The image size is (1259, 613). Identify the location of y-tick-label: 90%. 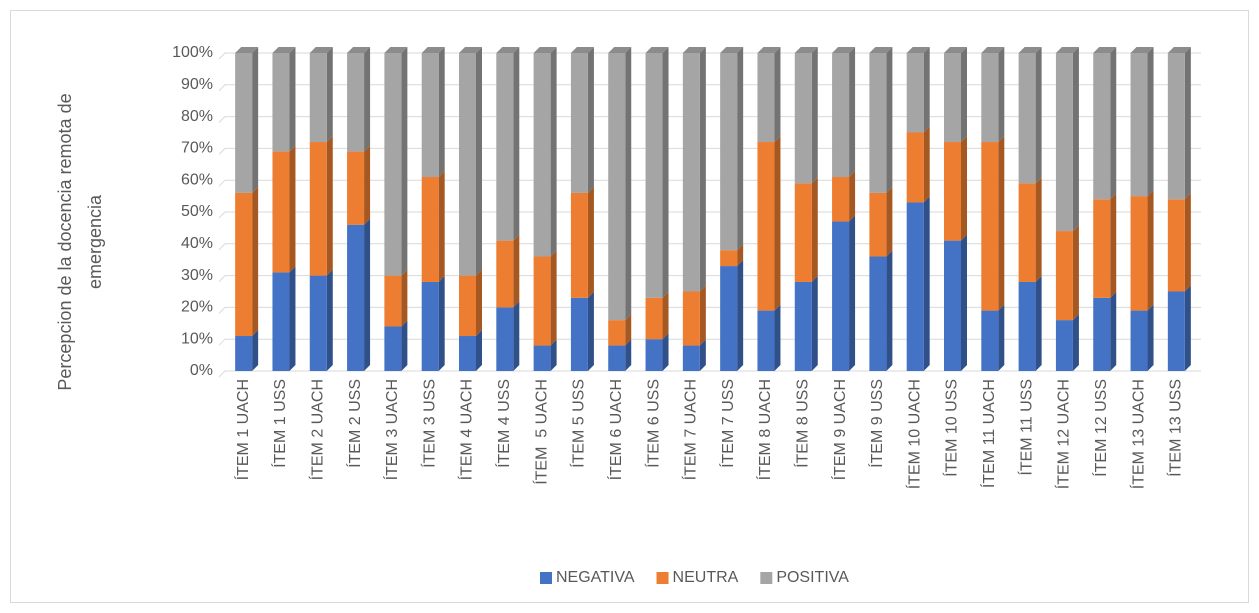
(197, 84).